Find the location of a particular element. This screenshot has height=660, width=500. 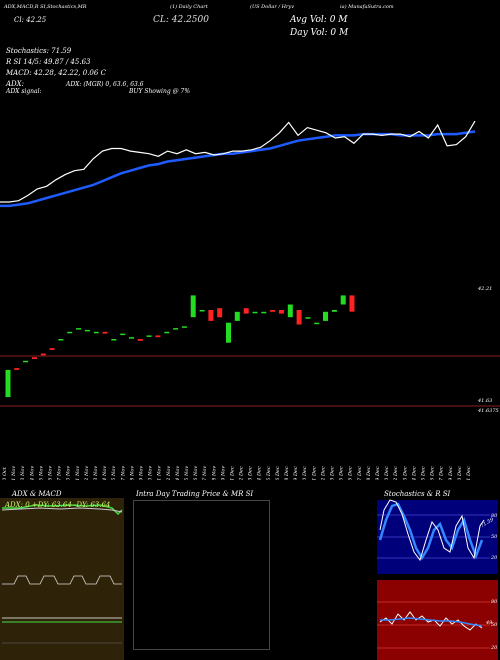

stoch-panel-title: Stochastics & R SI is located at coordinates (417, 494).